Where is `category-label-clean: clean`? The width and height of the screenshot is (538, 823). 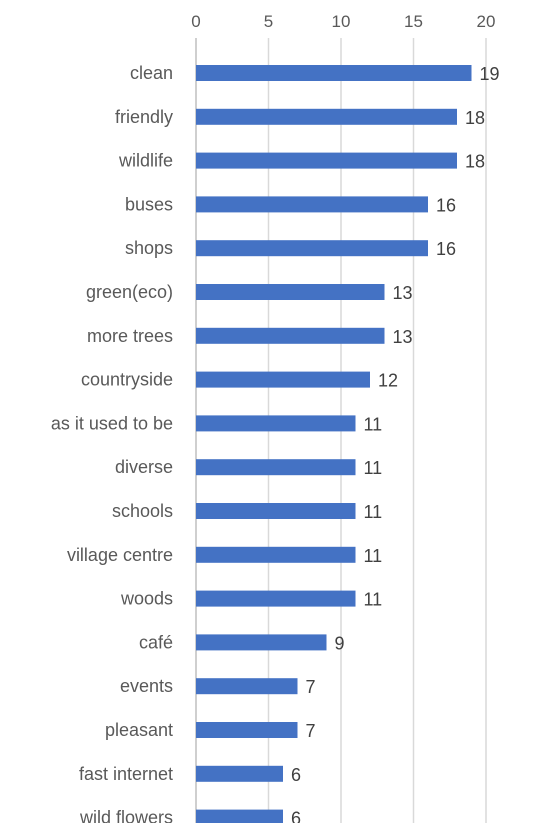 category-label-clean: clean is located at coordinates (151, 73).